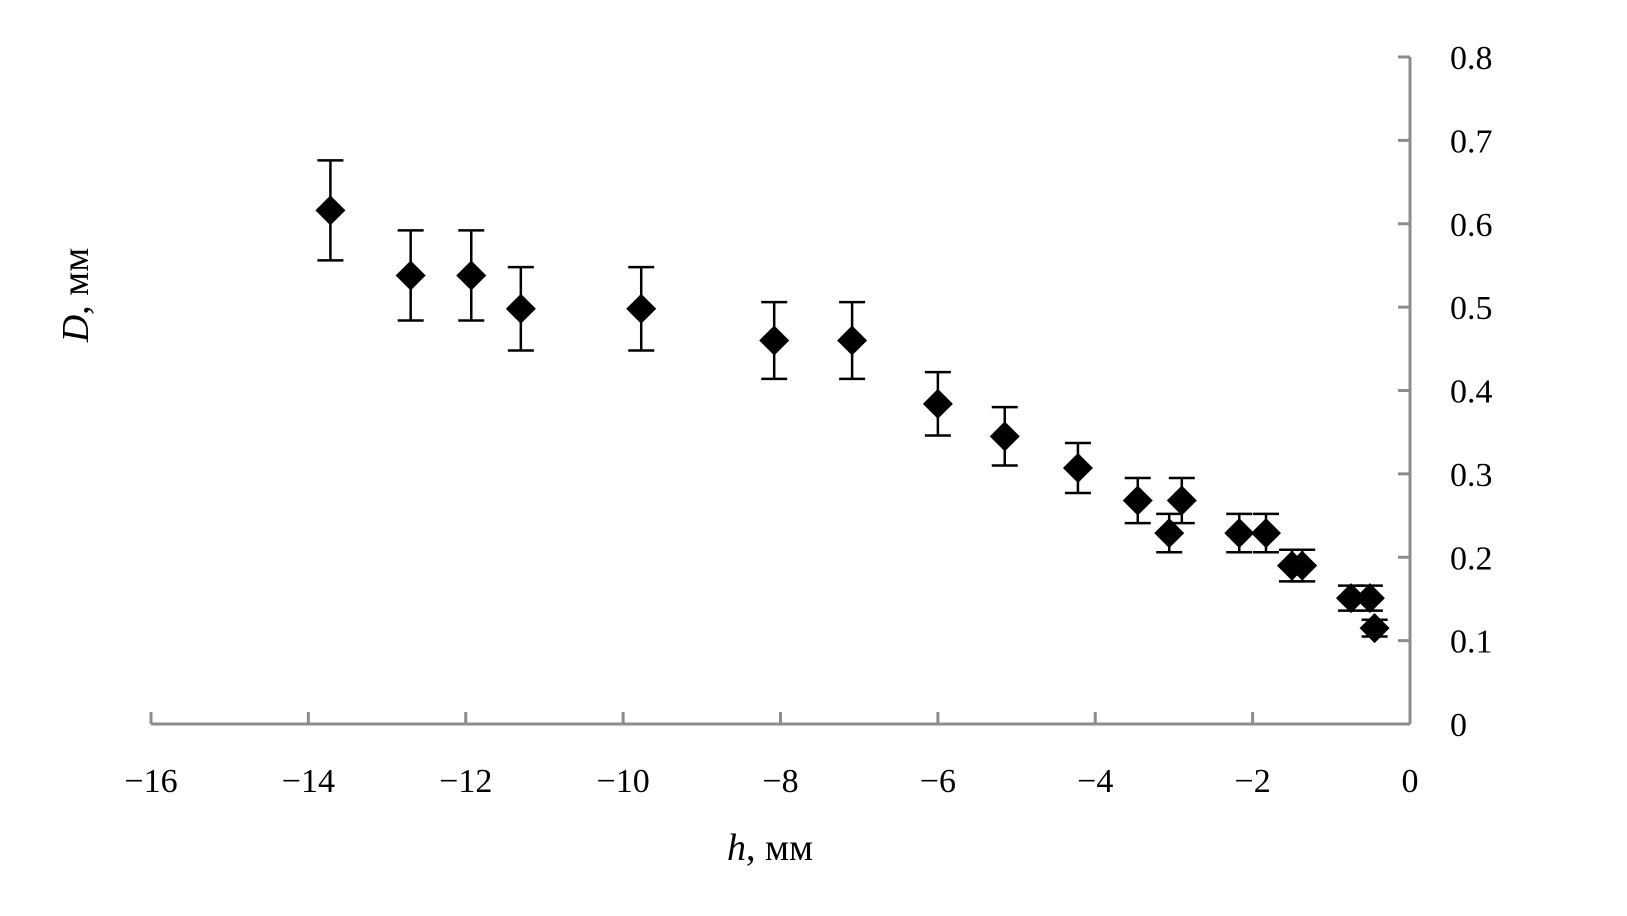 This screenshot has height=916, width=1627. Describe the element at coordinates (1458, 725) in the screenshot. I see `y-tick-label: 0` at that location.